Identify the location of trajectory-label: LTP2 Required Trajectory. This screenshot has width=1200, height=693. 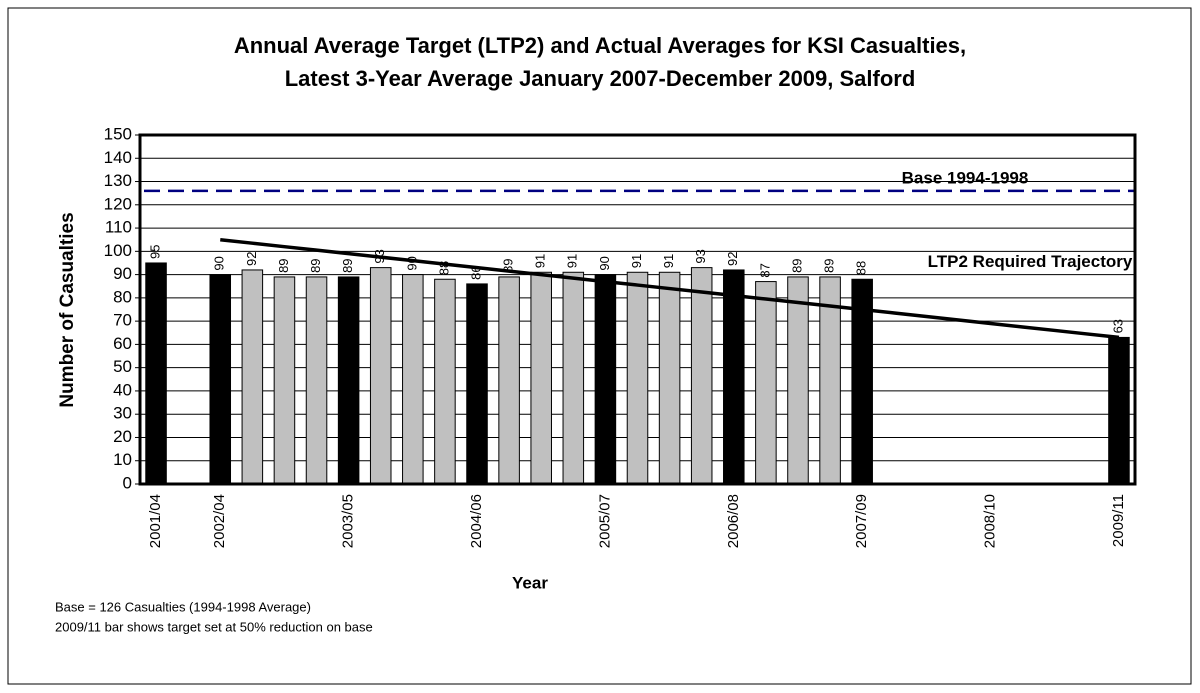
(1030, 261).